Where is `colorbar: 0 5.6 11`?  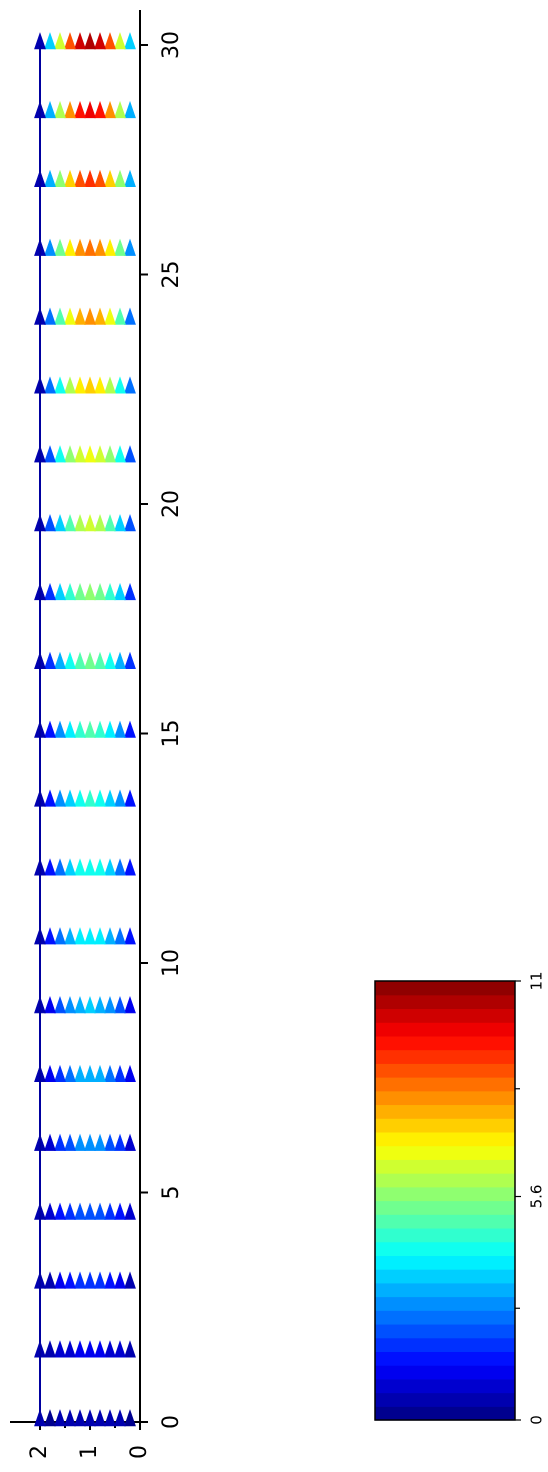
colorbar: 0 5.6 11 is located at coordinates (460, 1198).